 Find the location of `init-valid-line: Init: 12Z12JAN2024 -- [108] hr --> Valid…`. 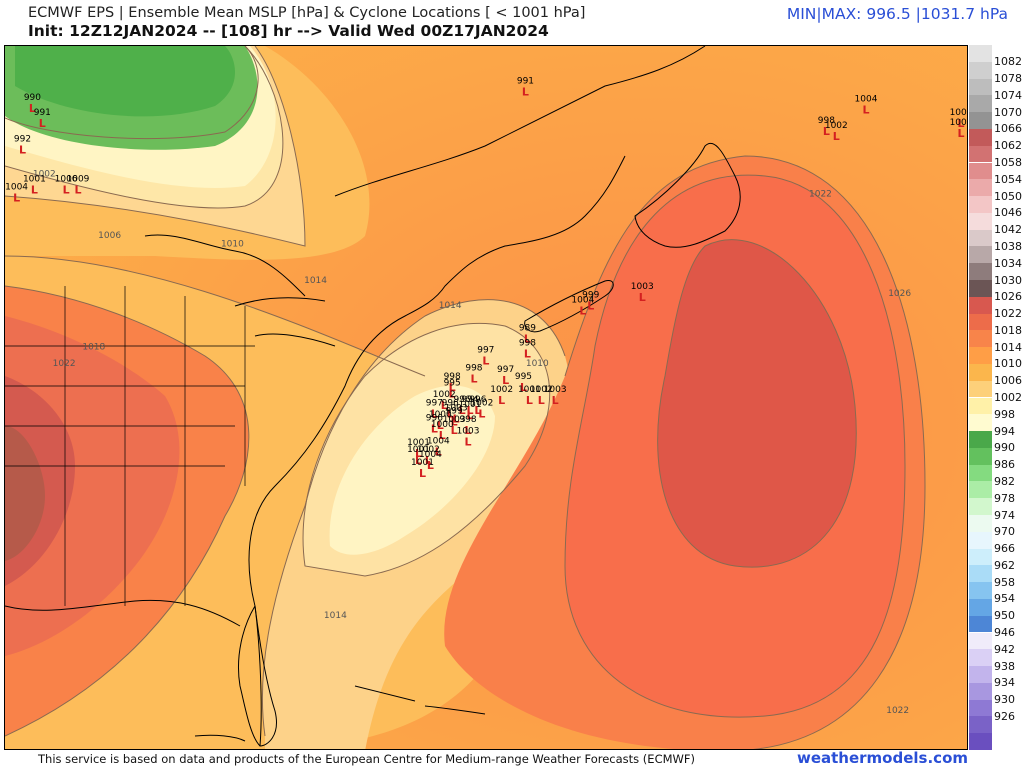

init-valid-line: Init: 12Z12JAN2024 -- [108] hr --> Valid… is located at coordinates (288, 31).